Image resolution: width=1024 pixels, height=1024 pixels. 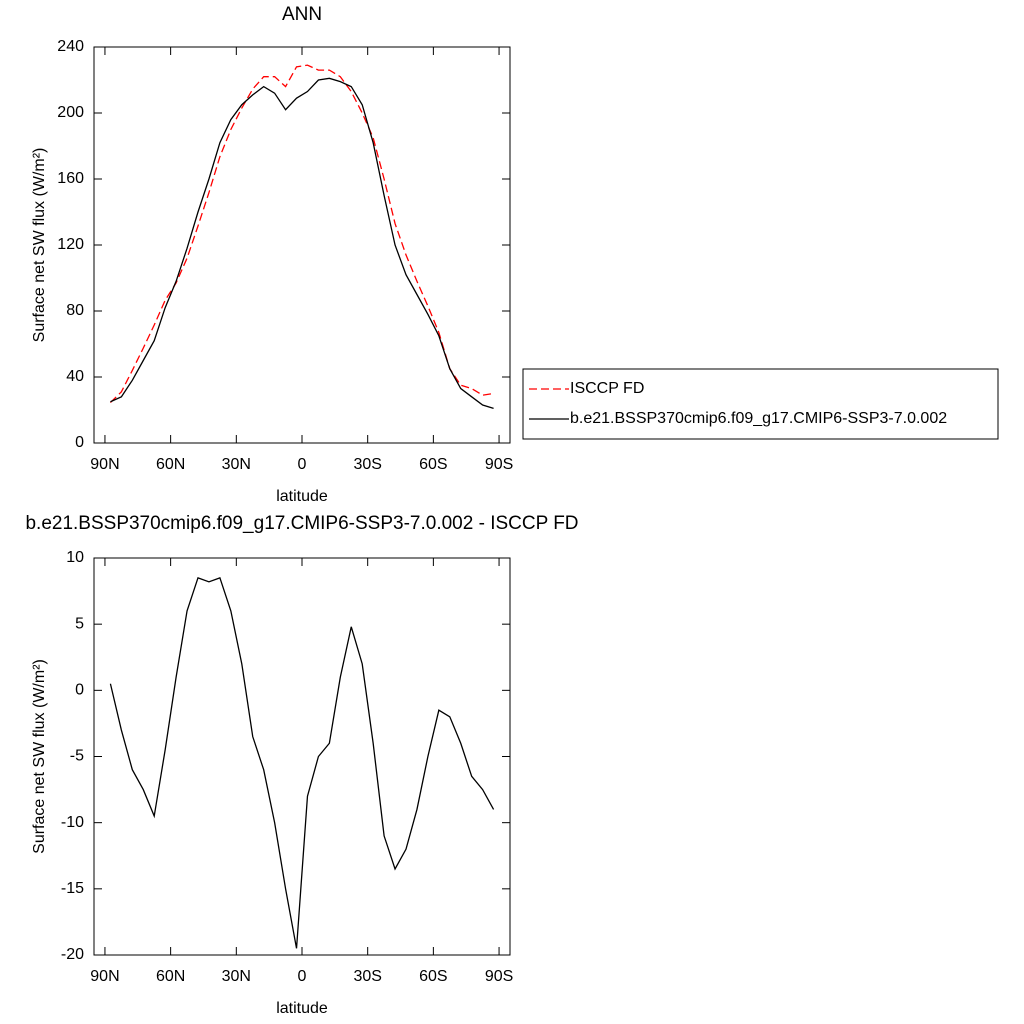 What do you see at coordinates (760, 404) in the screenshot?
I see `legend-box` at bounding box center [760, 404].